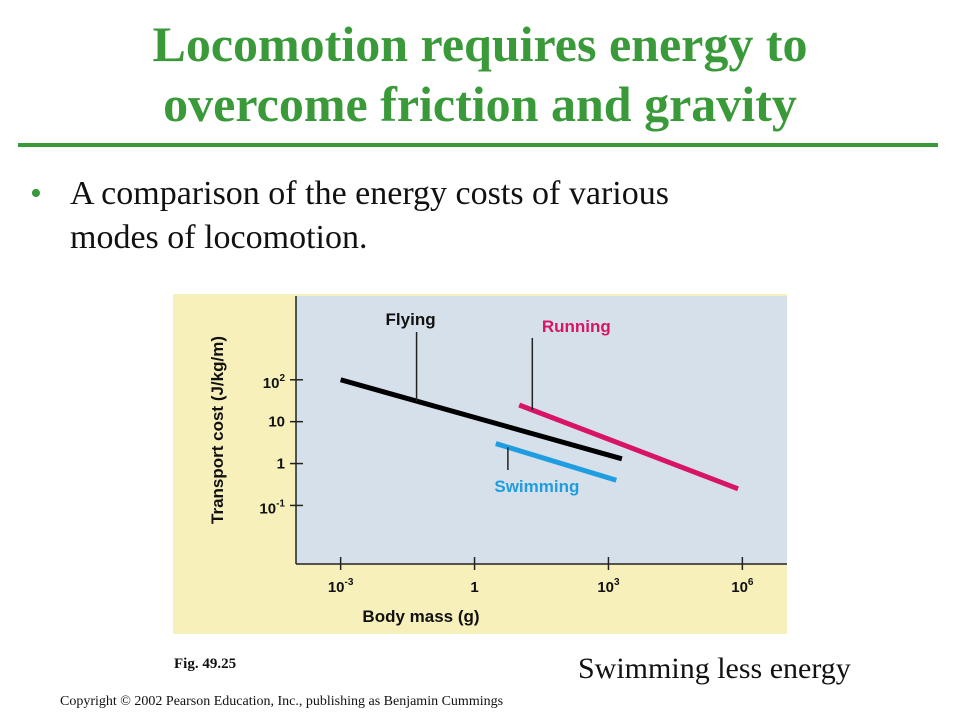 Image resolution: width=960 pixels, height=720 pixels. What do you see at coordinates (628, 447) in the screenshot?
I see `running-line` at bounding box center [628, 447].